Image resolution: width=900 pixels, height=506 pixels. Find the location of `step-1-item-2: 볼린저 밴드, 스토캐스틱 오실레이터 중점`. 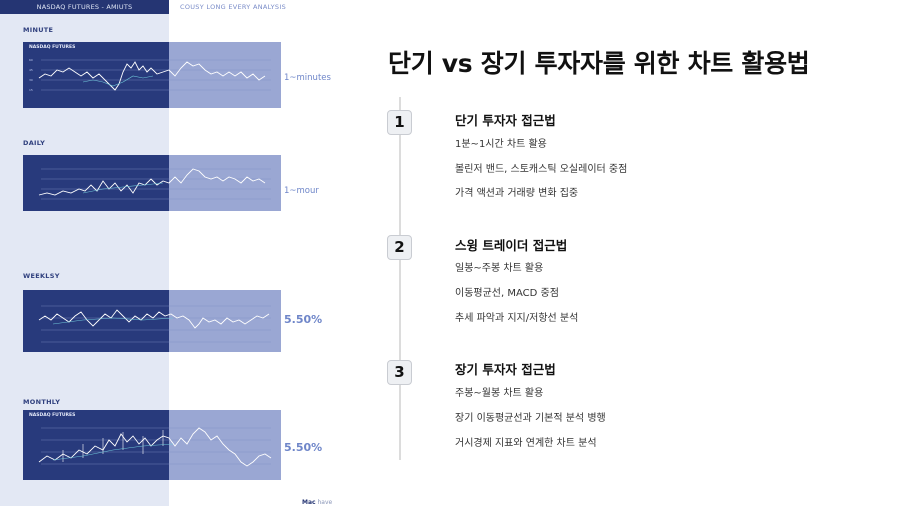

step-1-item-2: 볼린저 밴드, 스토캐스틱 오실레이터 중점 is located at coordinates (541, 169).